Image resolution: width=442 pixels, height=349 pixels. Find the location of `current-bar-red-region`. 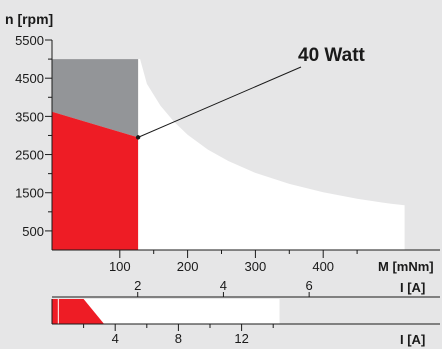

current-bar-red-region is located at coordinates (78, 311).